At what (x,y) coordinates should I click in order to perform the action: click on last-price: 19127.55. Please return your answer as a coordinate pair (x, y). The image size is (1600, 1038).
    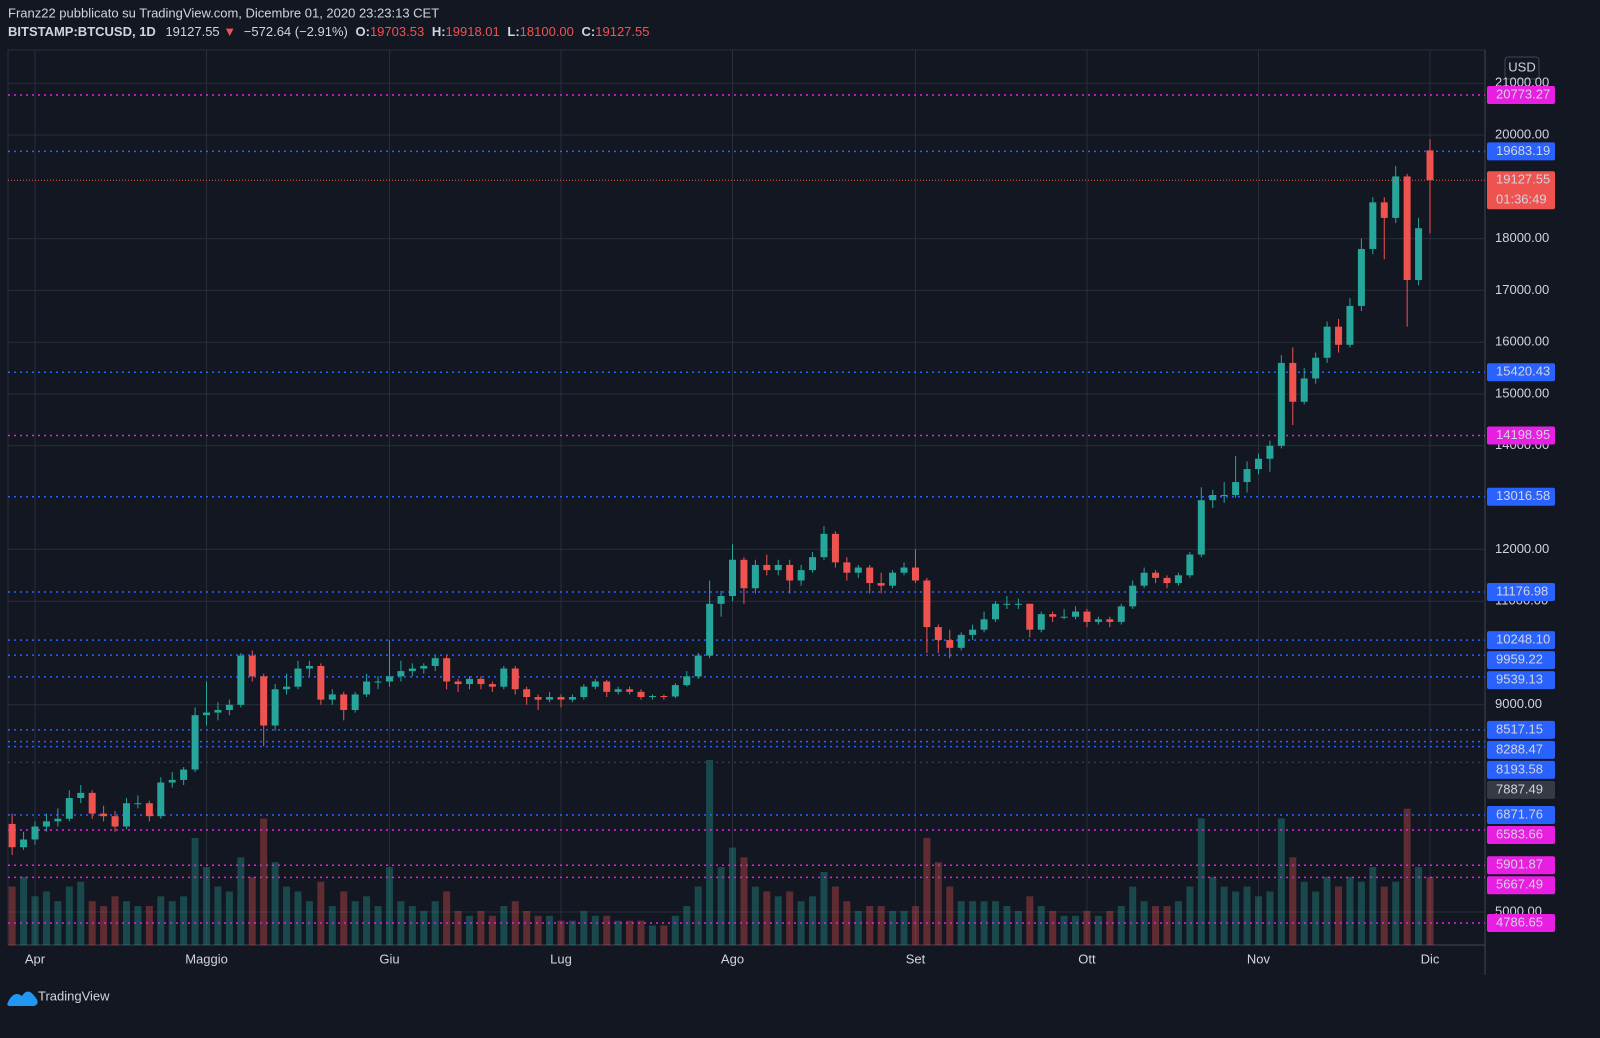
    Looking at the image, I should click on (192, 31).